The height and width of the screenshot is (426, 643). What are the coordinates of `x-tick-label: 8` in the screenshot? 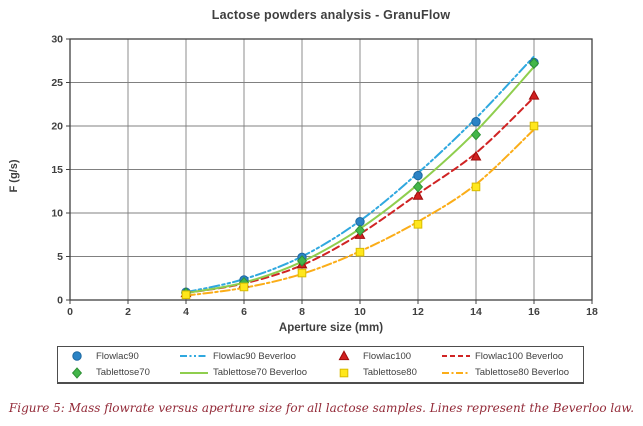 It's located at (302, 312).